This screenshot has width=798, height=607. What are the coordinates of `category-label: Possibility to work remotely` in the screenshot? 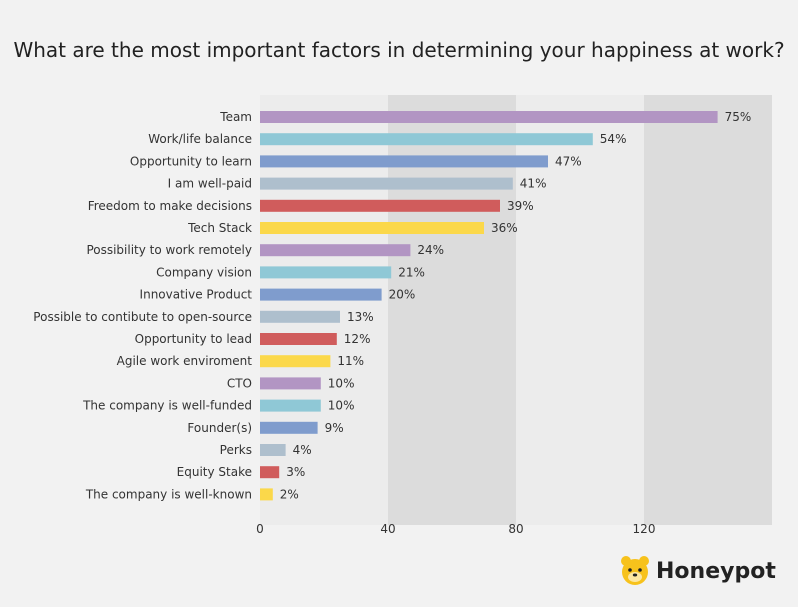 It's located at (169, 250).